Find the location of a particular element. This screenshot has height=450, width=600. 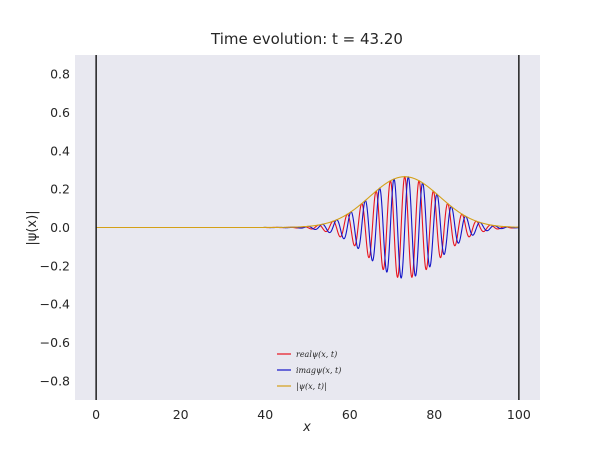

legend: realψ(x, t) imagψ(x, t) |ψ(x, t)| is located at coordinates (309, 370).